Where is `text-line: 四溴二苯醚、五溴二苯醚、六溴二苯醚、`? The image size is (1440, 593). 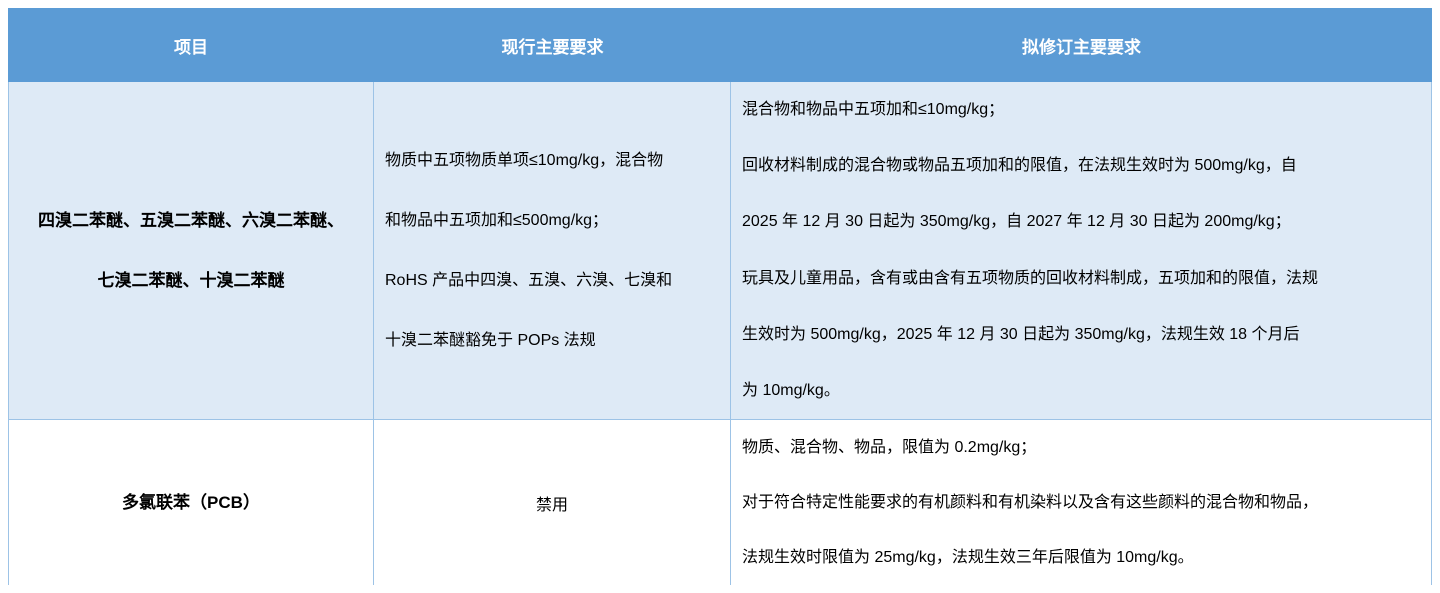 text-line: 四溴二苯醚、五溴二苯醚、六溴二苯醚、 is located at coordinates (191, 220).